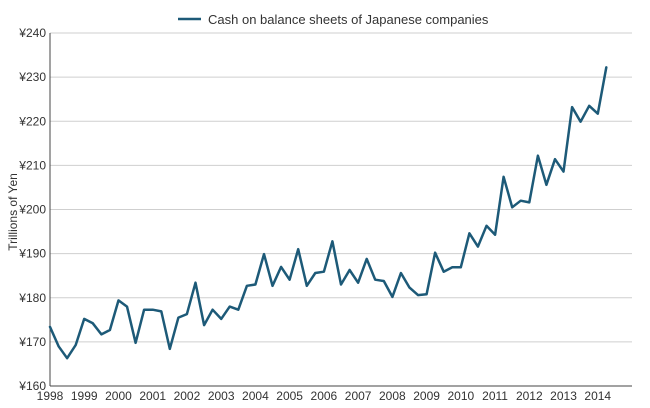 This screenshot has width=650, height=408. What do you see at coordinates (495, 396) in the screenshot?
I see `x-tick-label: 2011` at bounding box center [495, 396].